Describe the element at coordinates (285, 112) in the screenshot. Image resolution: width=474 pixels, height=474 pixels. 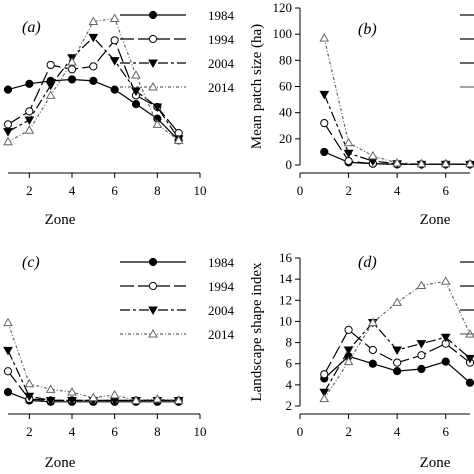
I see `y-tick-label: 40` at that location.